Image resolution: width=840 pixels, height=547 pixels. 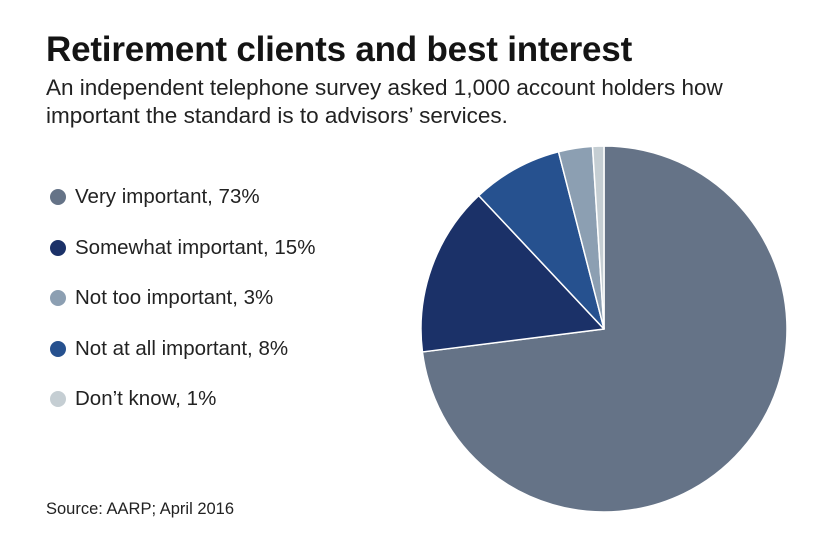 I want to click on legend-item-not-at-all-important: Not at all important, 8%, so click(x=182, y=349).